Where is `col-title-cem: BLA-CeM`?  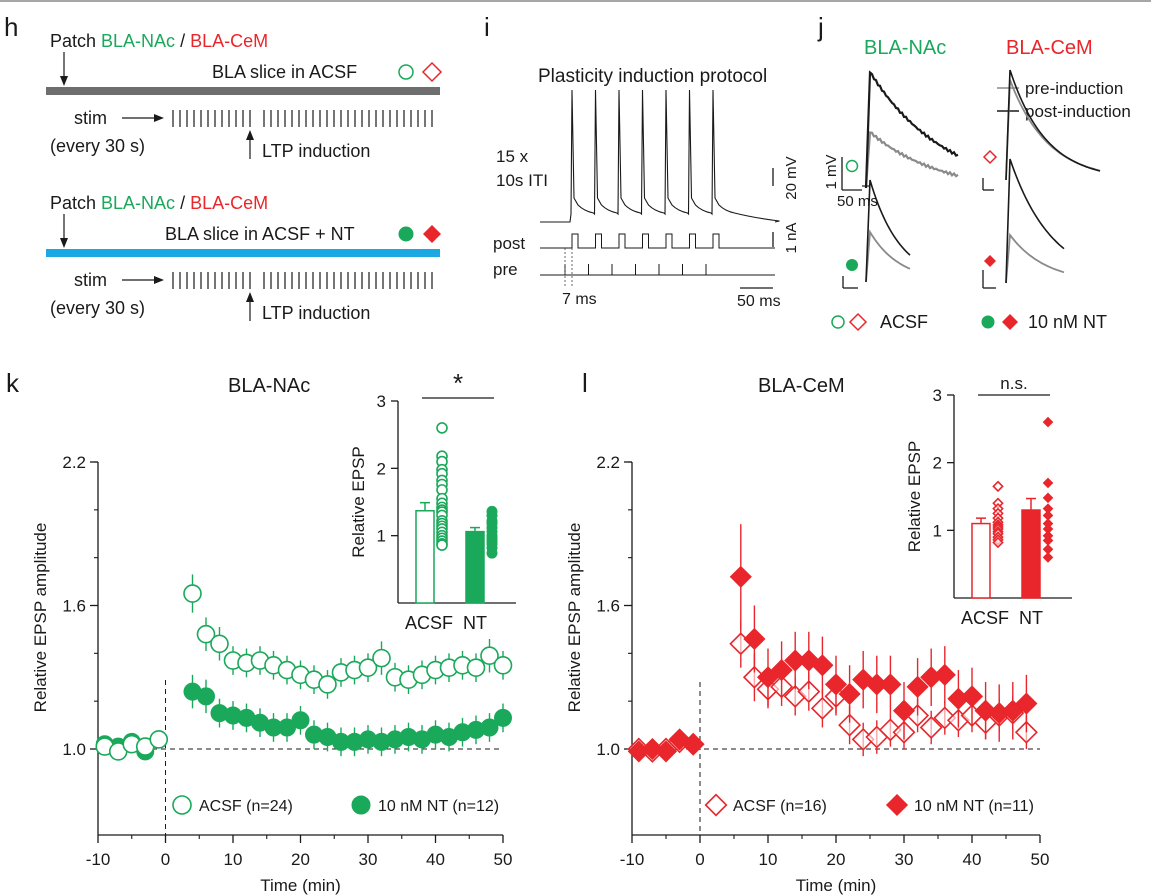
col-title-cem: BLA-CeM is located at coordinates (1049, 48).